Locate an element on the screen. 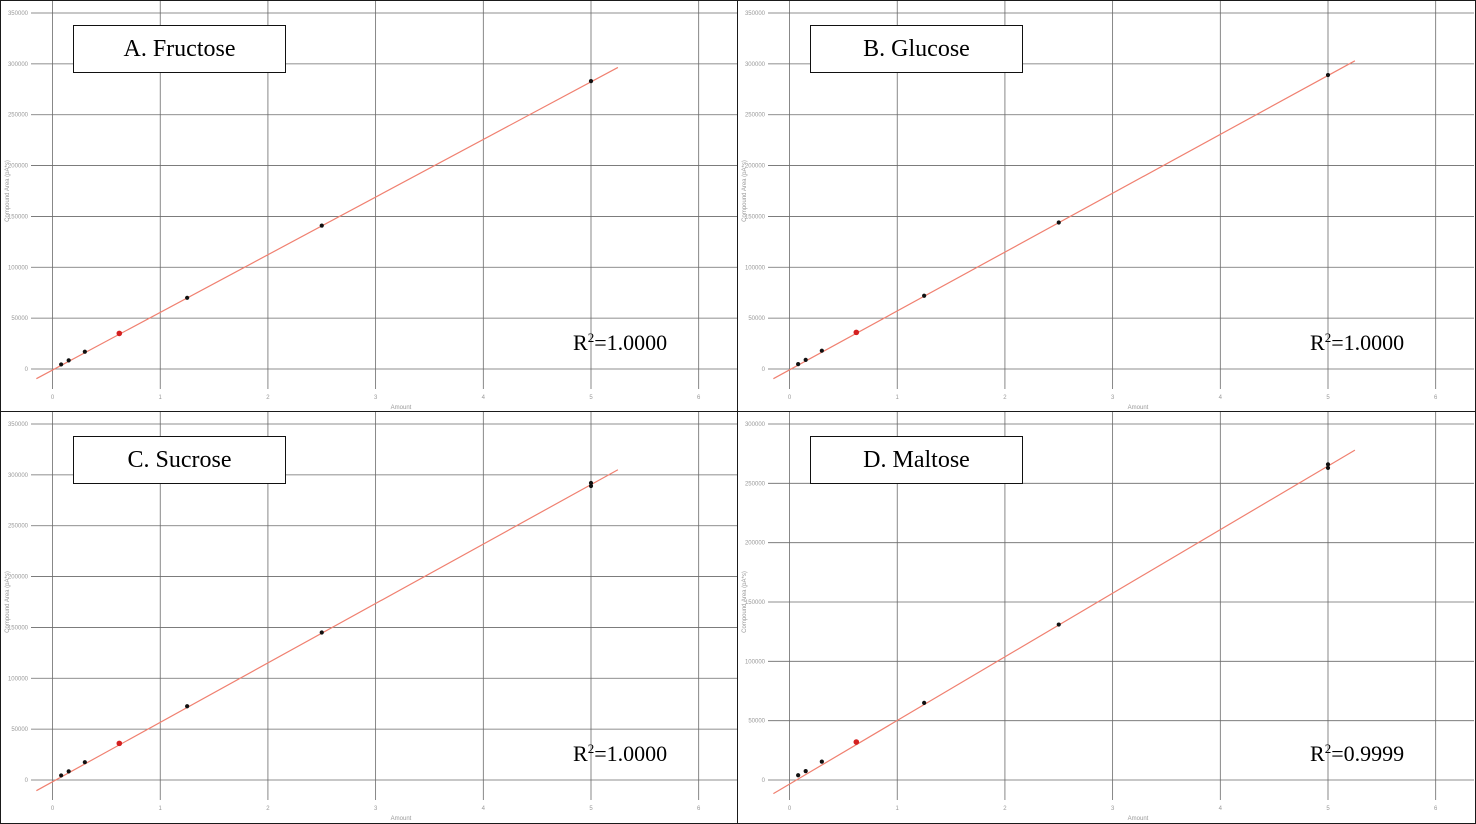 The height and width of the screenshot is (824, 1476). chart-title: C. Sucrose is located at coordinates (179, 460).